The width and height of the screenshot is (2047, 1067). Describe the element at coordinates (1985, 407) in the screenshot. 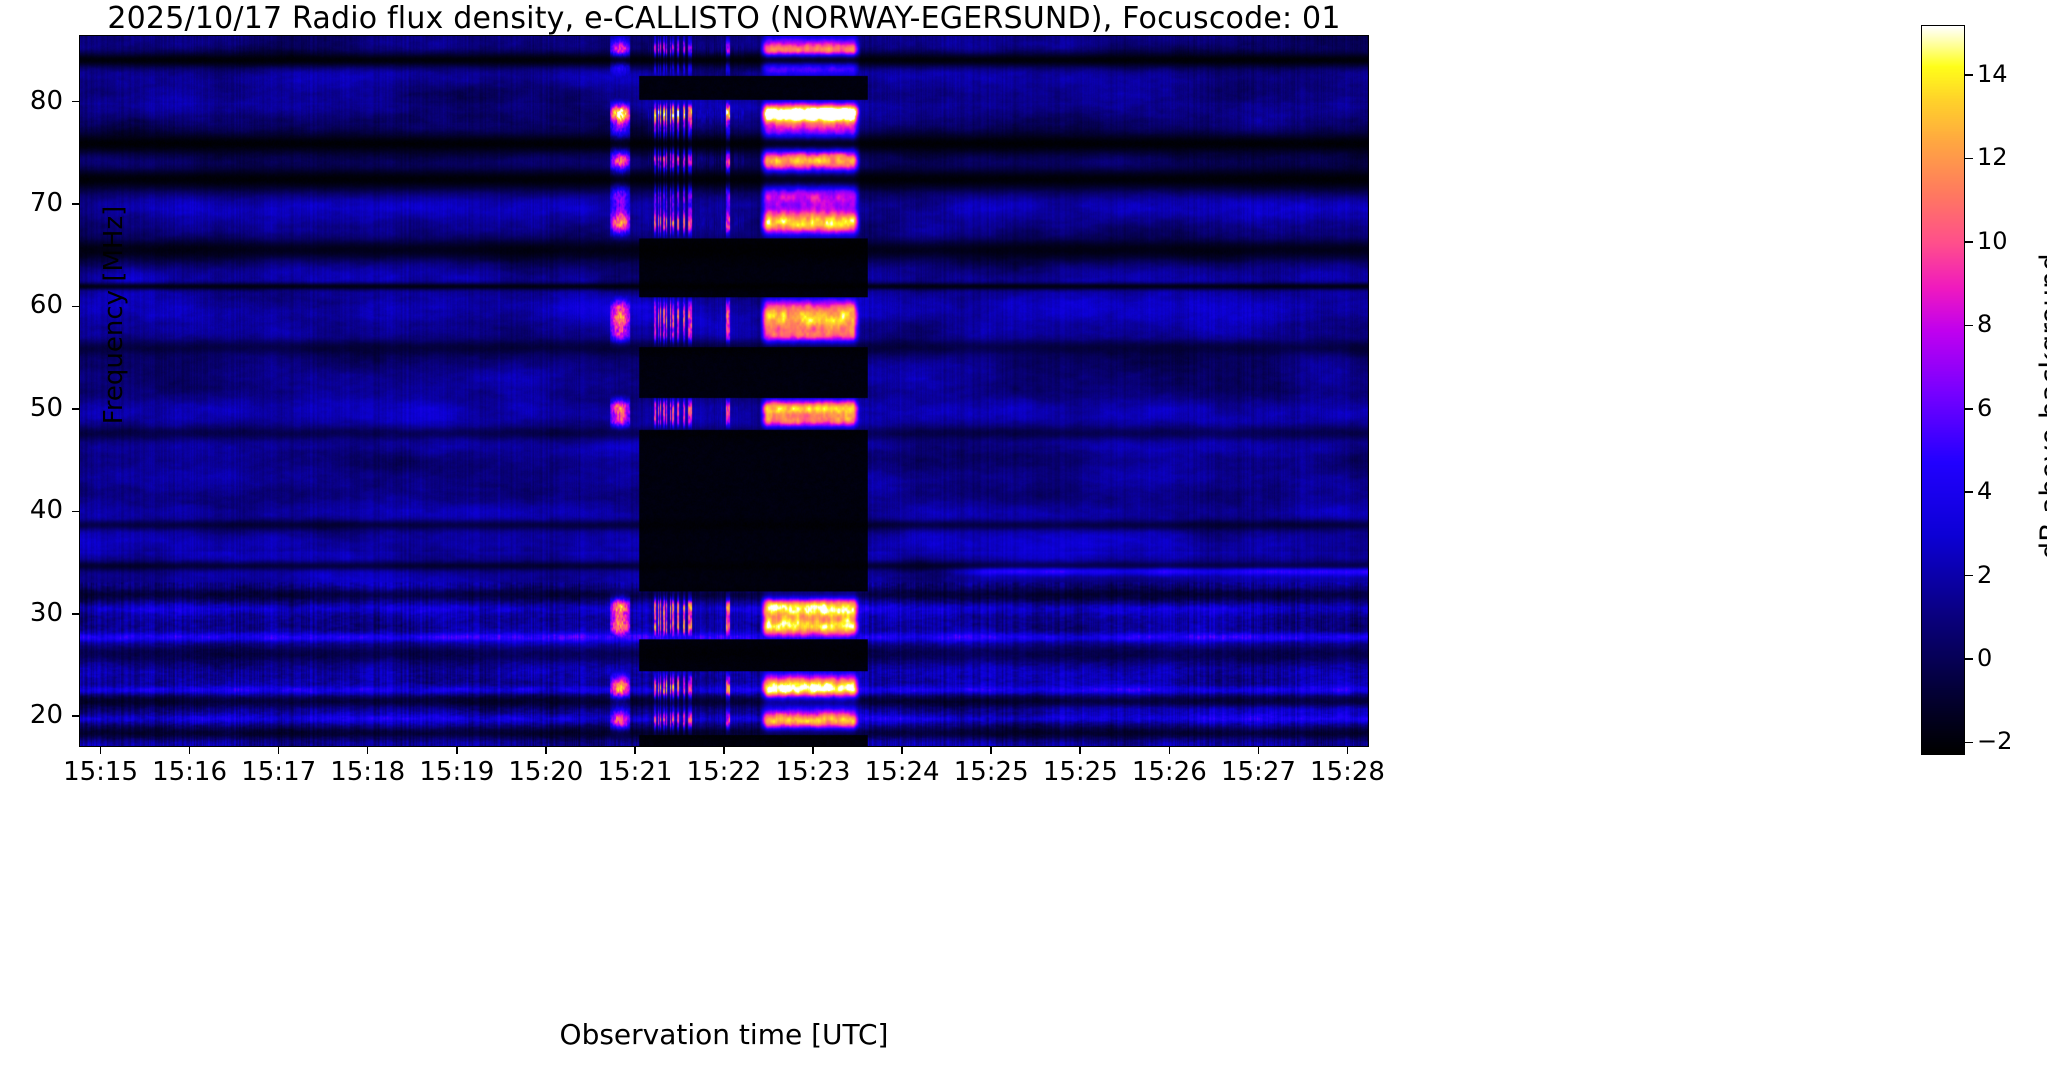

I see `colorbar-tick-label: 6` at that location.